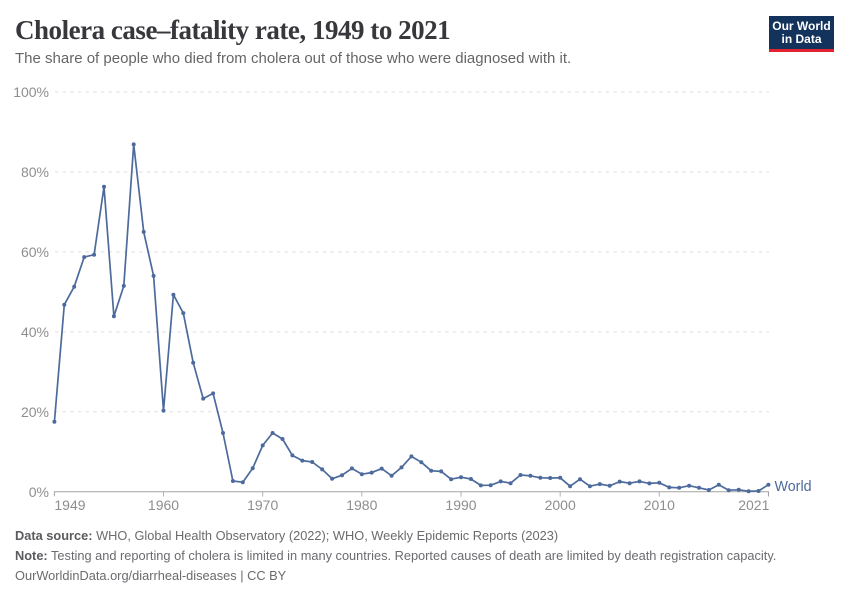 Image resolution: width=850 pixels, height=600 pixels. Describe the element at coordinates (31, 92) in the screenshot. I see `svg-text: 100%` at that location.